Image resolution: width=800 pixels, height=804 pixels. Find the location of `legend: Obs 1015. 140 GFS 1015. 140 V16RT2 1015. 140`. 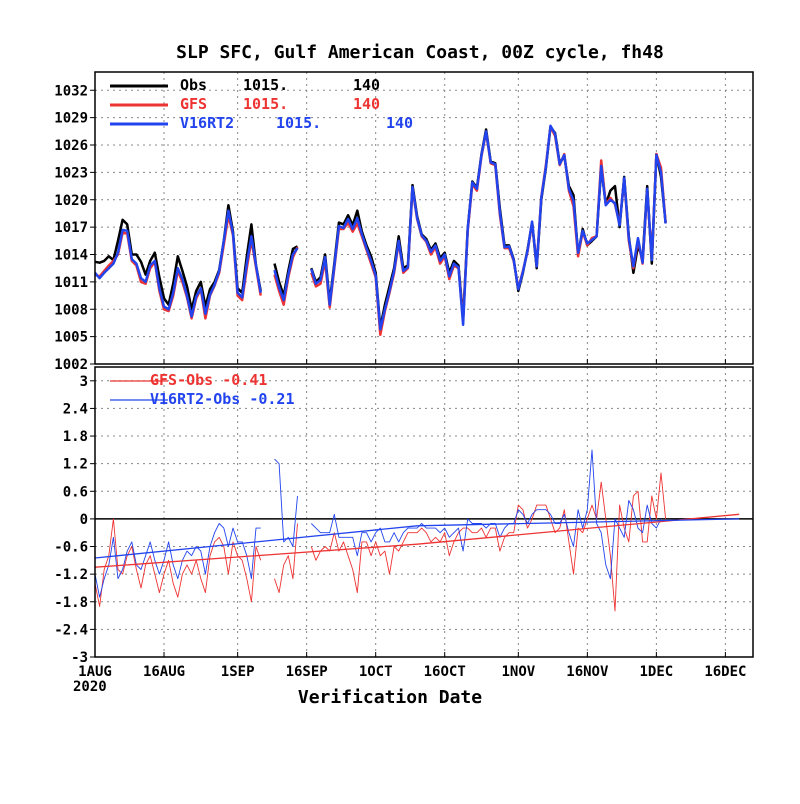

legend: Obs 1015. 140 GFS 1015. 140 V16RT2 1015. 140 is located at coordinates (261, 104).